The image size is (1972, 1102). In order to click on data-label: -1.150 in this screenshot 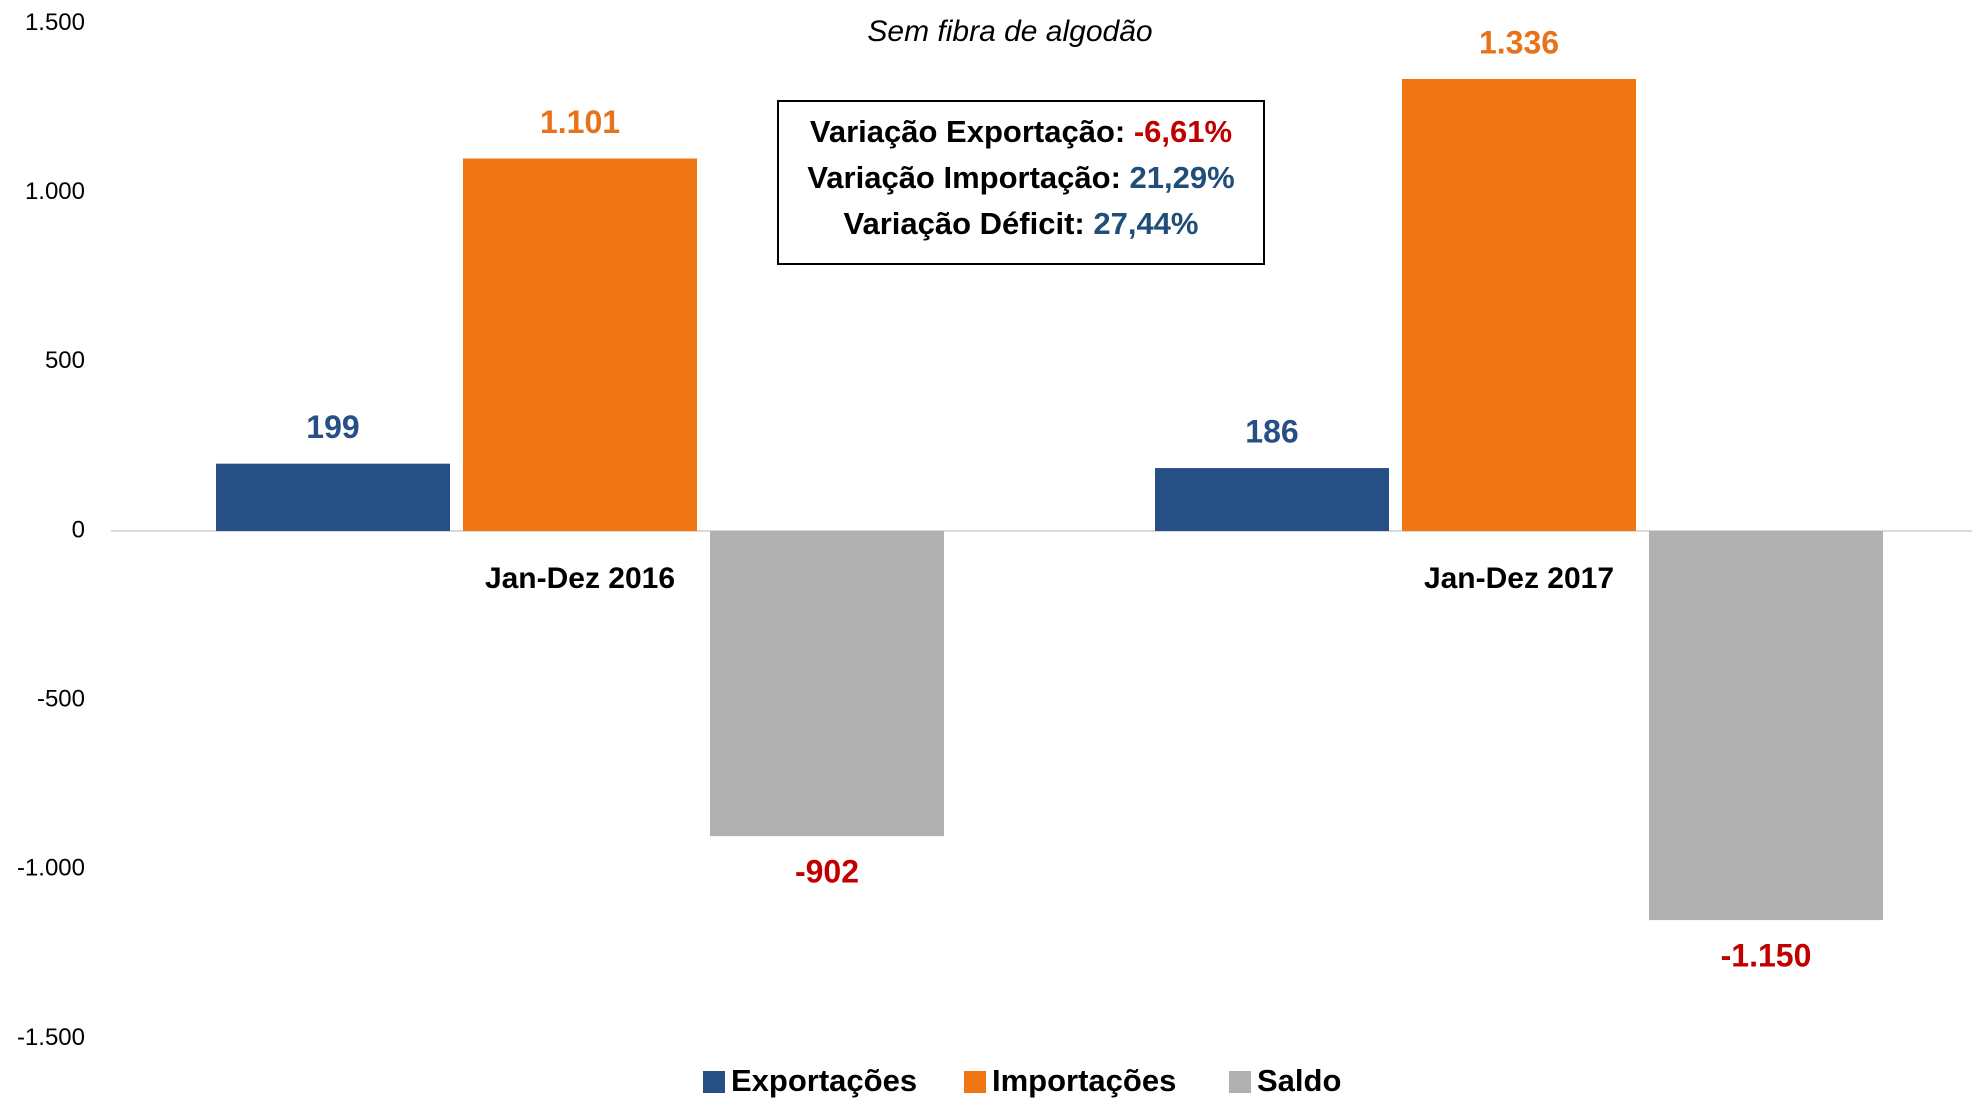, I will do `click(1766, 956)`.